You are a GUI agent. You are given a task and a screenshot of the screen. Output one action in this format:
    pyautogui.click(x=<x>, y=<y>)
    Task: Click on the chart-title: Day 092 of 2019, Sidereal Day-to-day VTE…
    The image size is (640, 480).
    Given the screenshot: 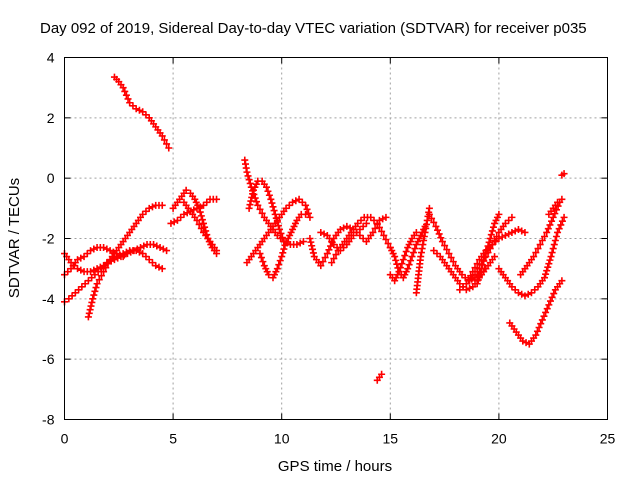 What is the action you would take?
    pyautogui.click(x=313, y=28)
    